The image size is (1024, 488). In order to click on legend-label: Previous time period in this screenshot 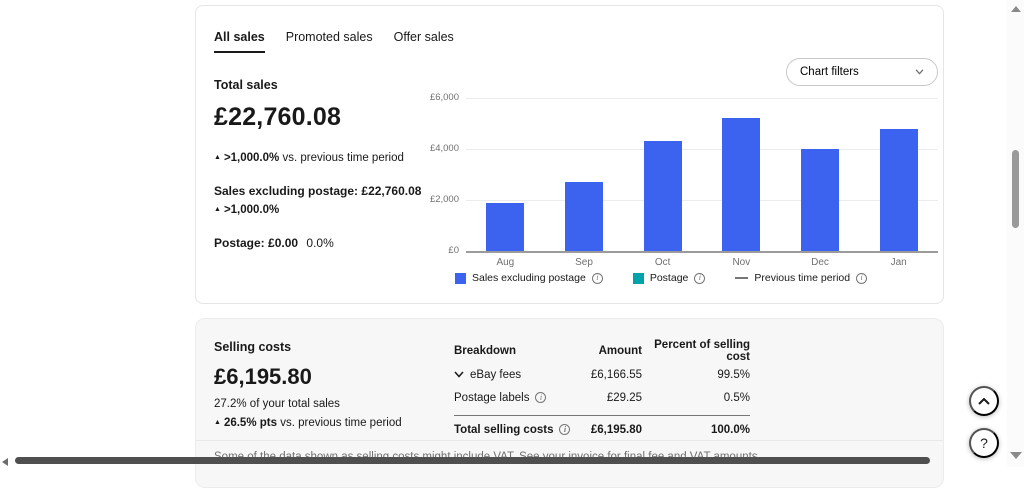, I will do `click(802, 278)`.